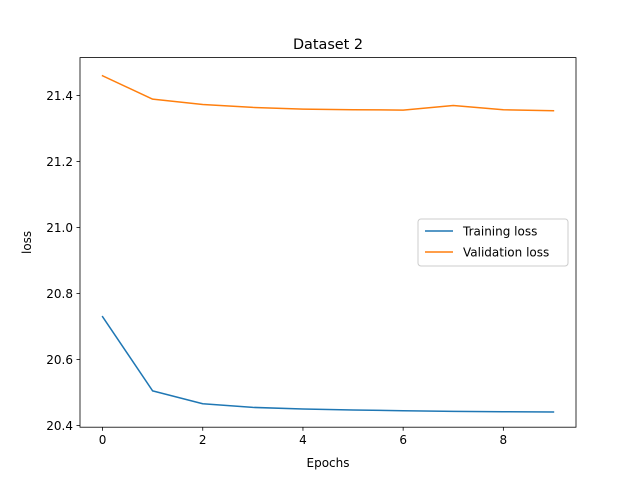 Image resolution: width=640 pixels, height=480 pixels. Describe the element at coordinates (499, 232) in the screenshot. I see `legend-label-training-loss: Training loss` at that location.